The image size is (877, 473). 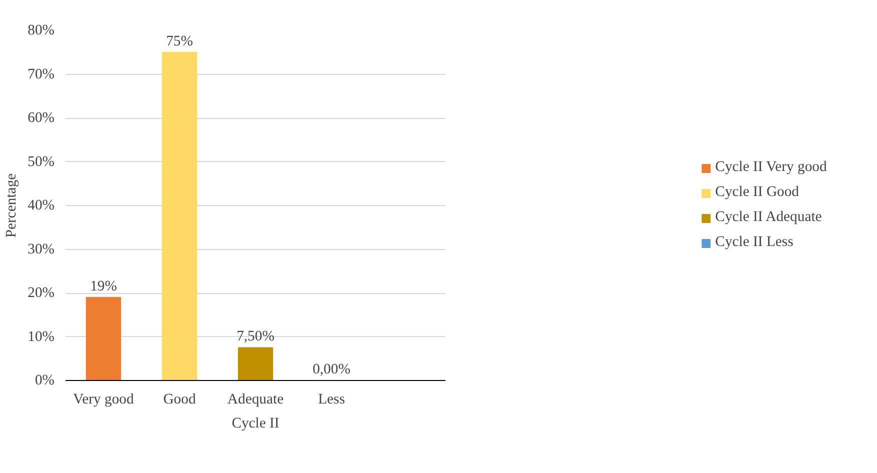 What do you see at coordinates (41, 162) in the screenshot?
I see `y-tick-label: 50%` at bounding box center [41, 162].